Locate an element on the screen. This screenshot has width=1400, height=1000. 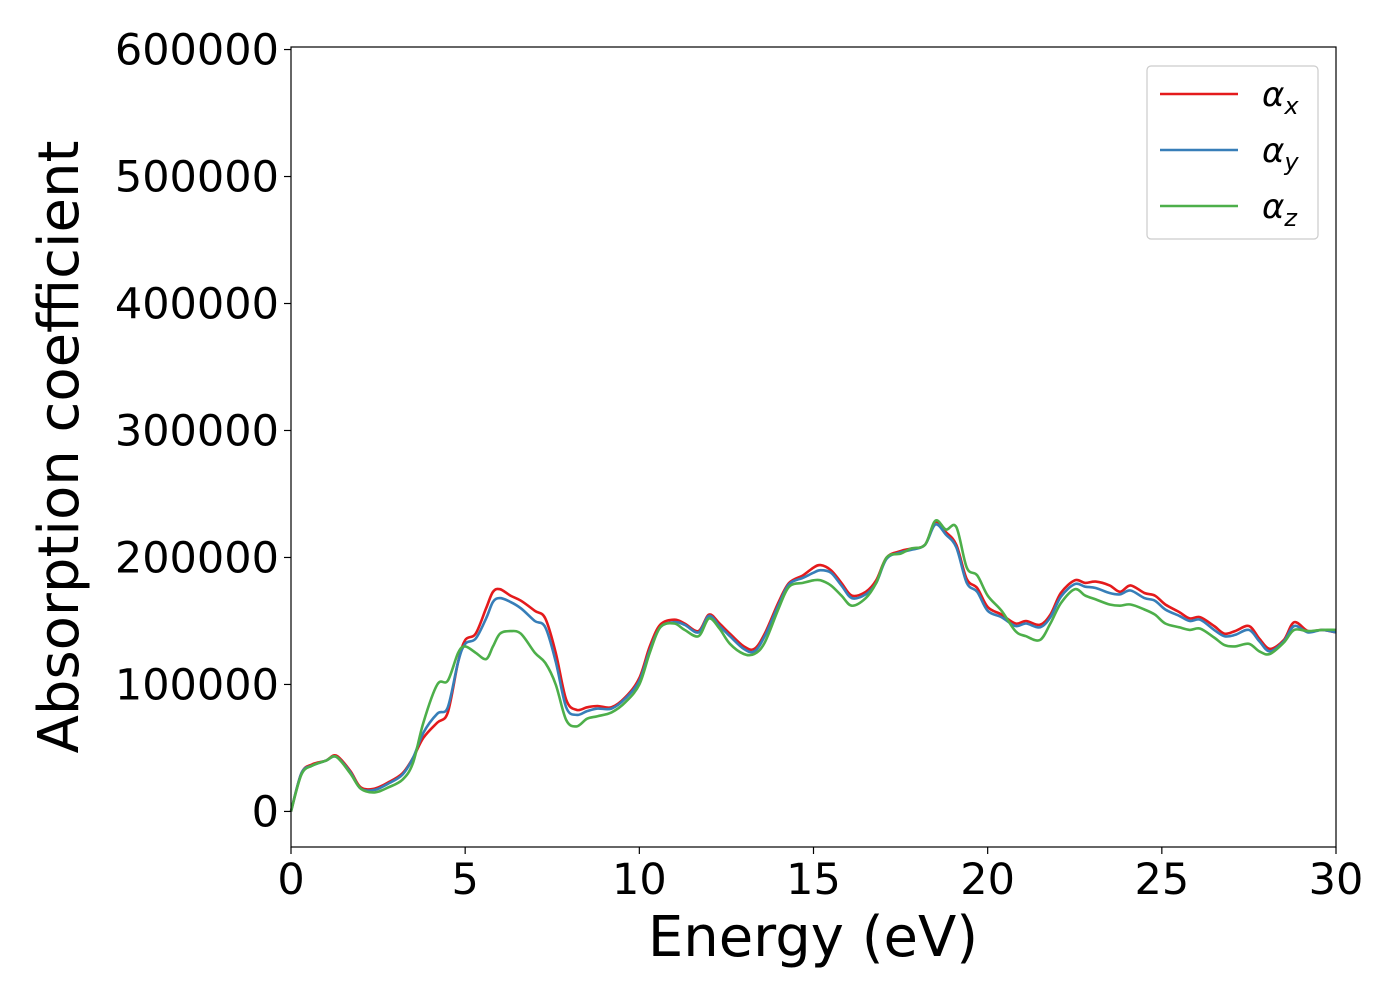
y-tick-label: 500000 is located at coordinates (197, 178).